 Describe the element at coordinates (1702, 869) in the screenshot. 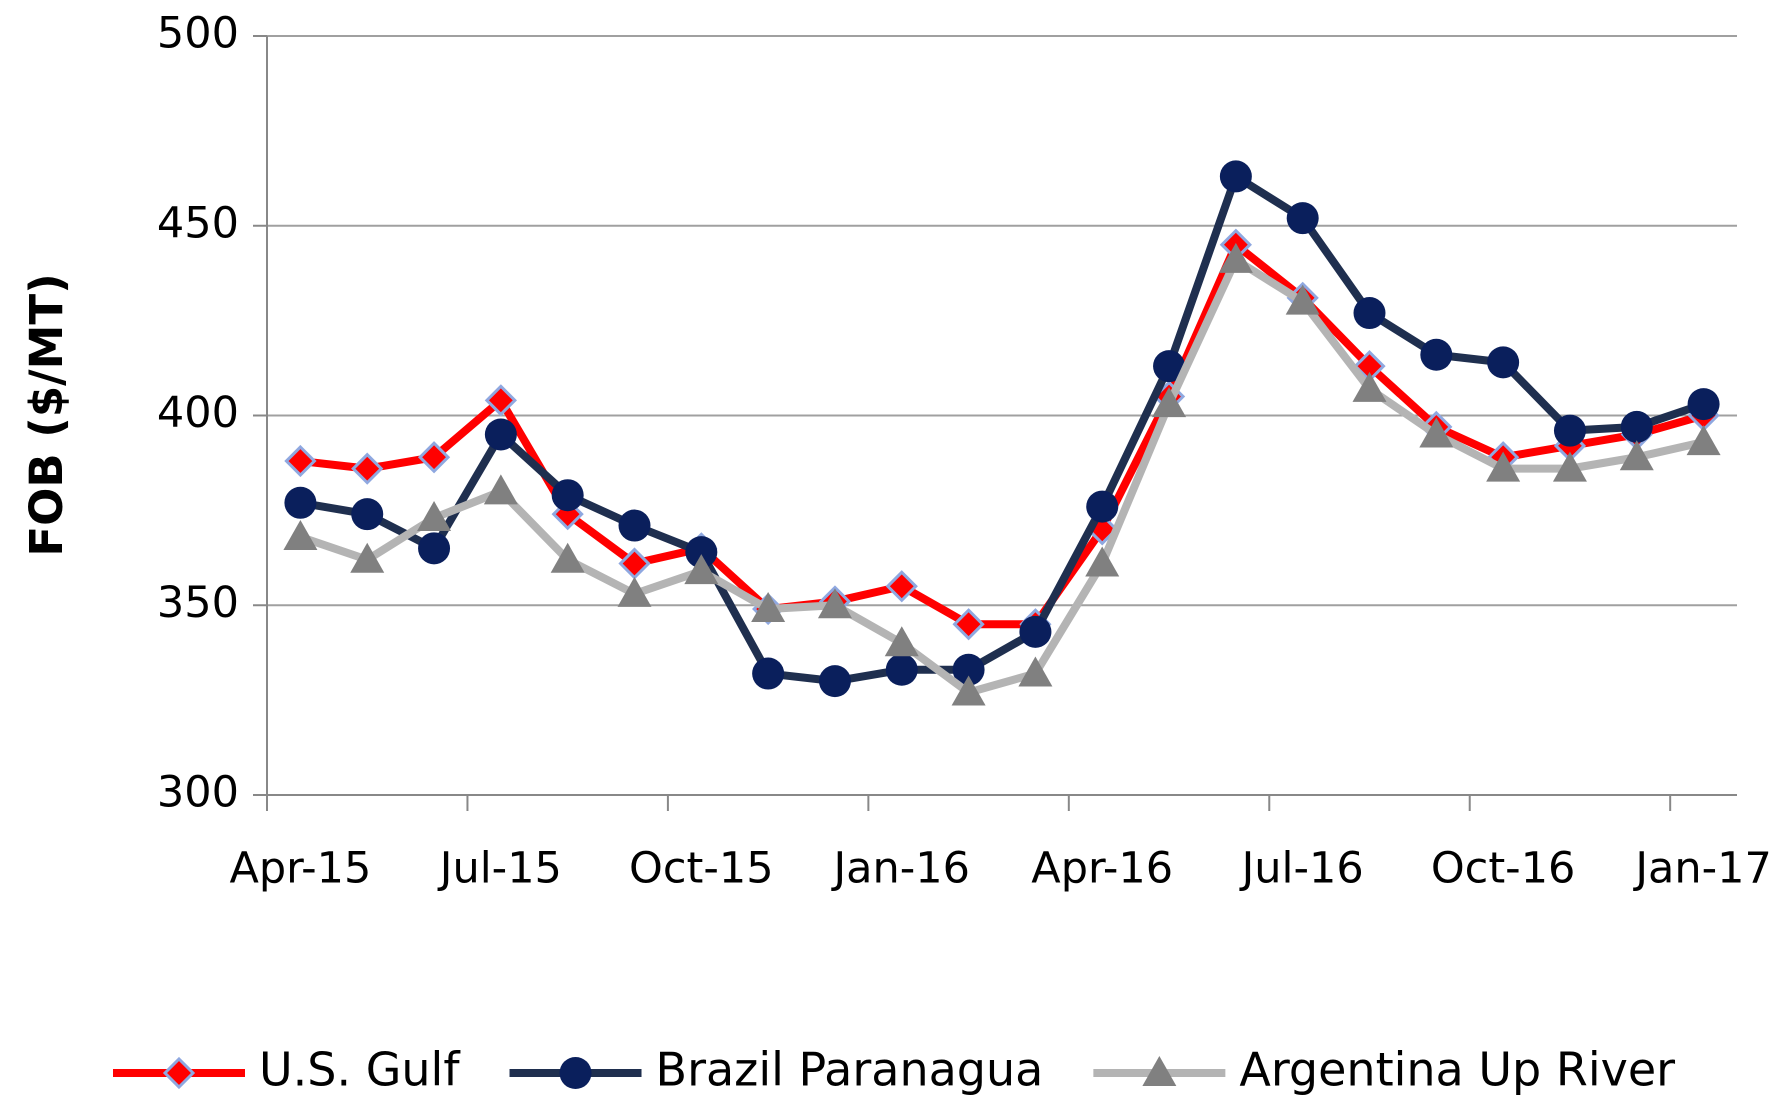

I see `x-tick-label: Jan-17` at that location.